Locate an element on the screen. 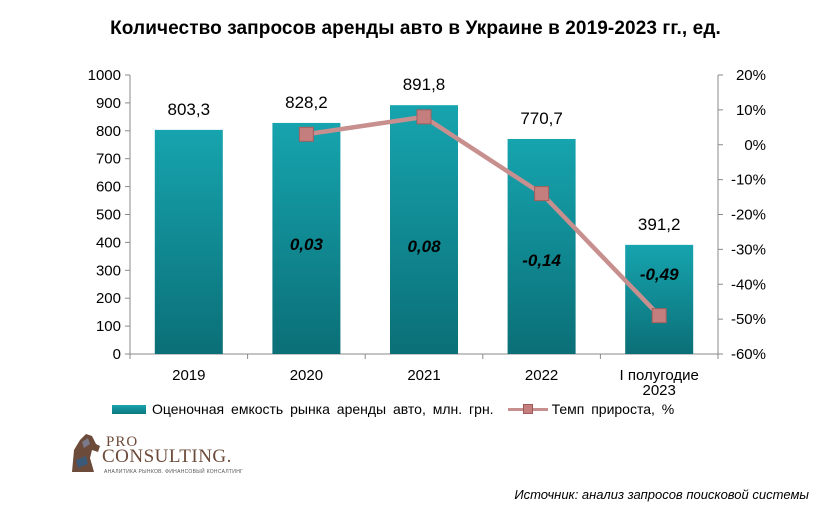 The height and width of the screenshot is (512, 831). y-right-tick-label: 10% is located at coordinates (751, 110).